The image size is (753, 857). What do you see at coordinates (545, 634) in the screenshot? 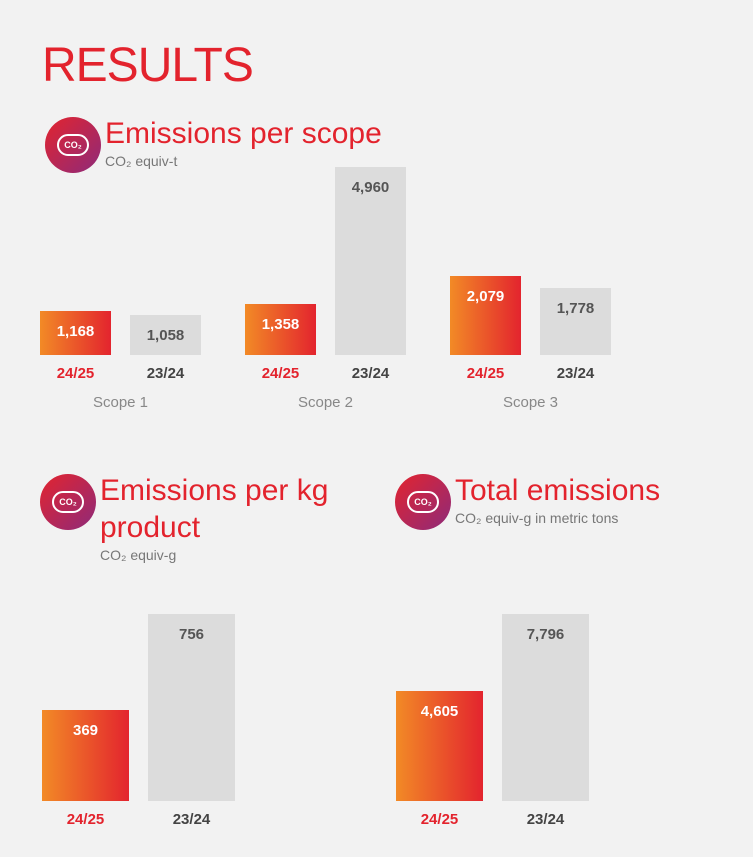
I see `value-label: 7,796` at bounding box center [545, 634].